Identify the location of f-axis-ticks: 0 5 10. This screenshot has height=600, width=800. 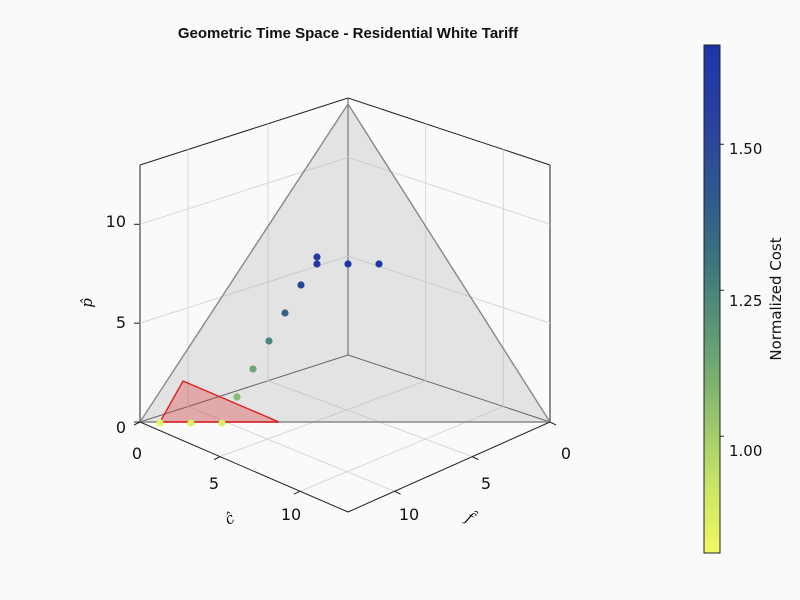
(485, 484).